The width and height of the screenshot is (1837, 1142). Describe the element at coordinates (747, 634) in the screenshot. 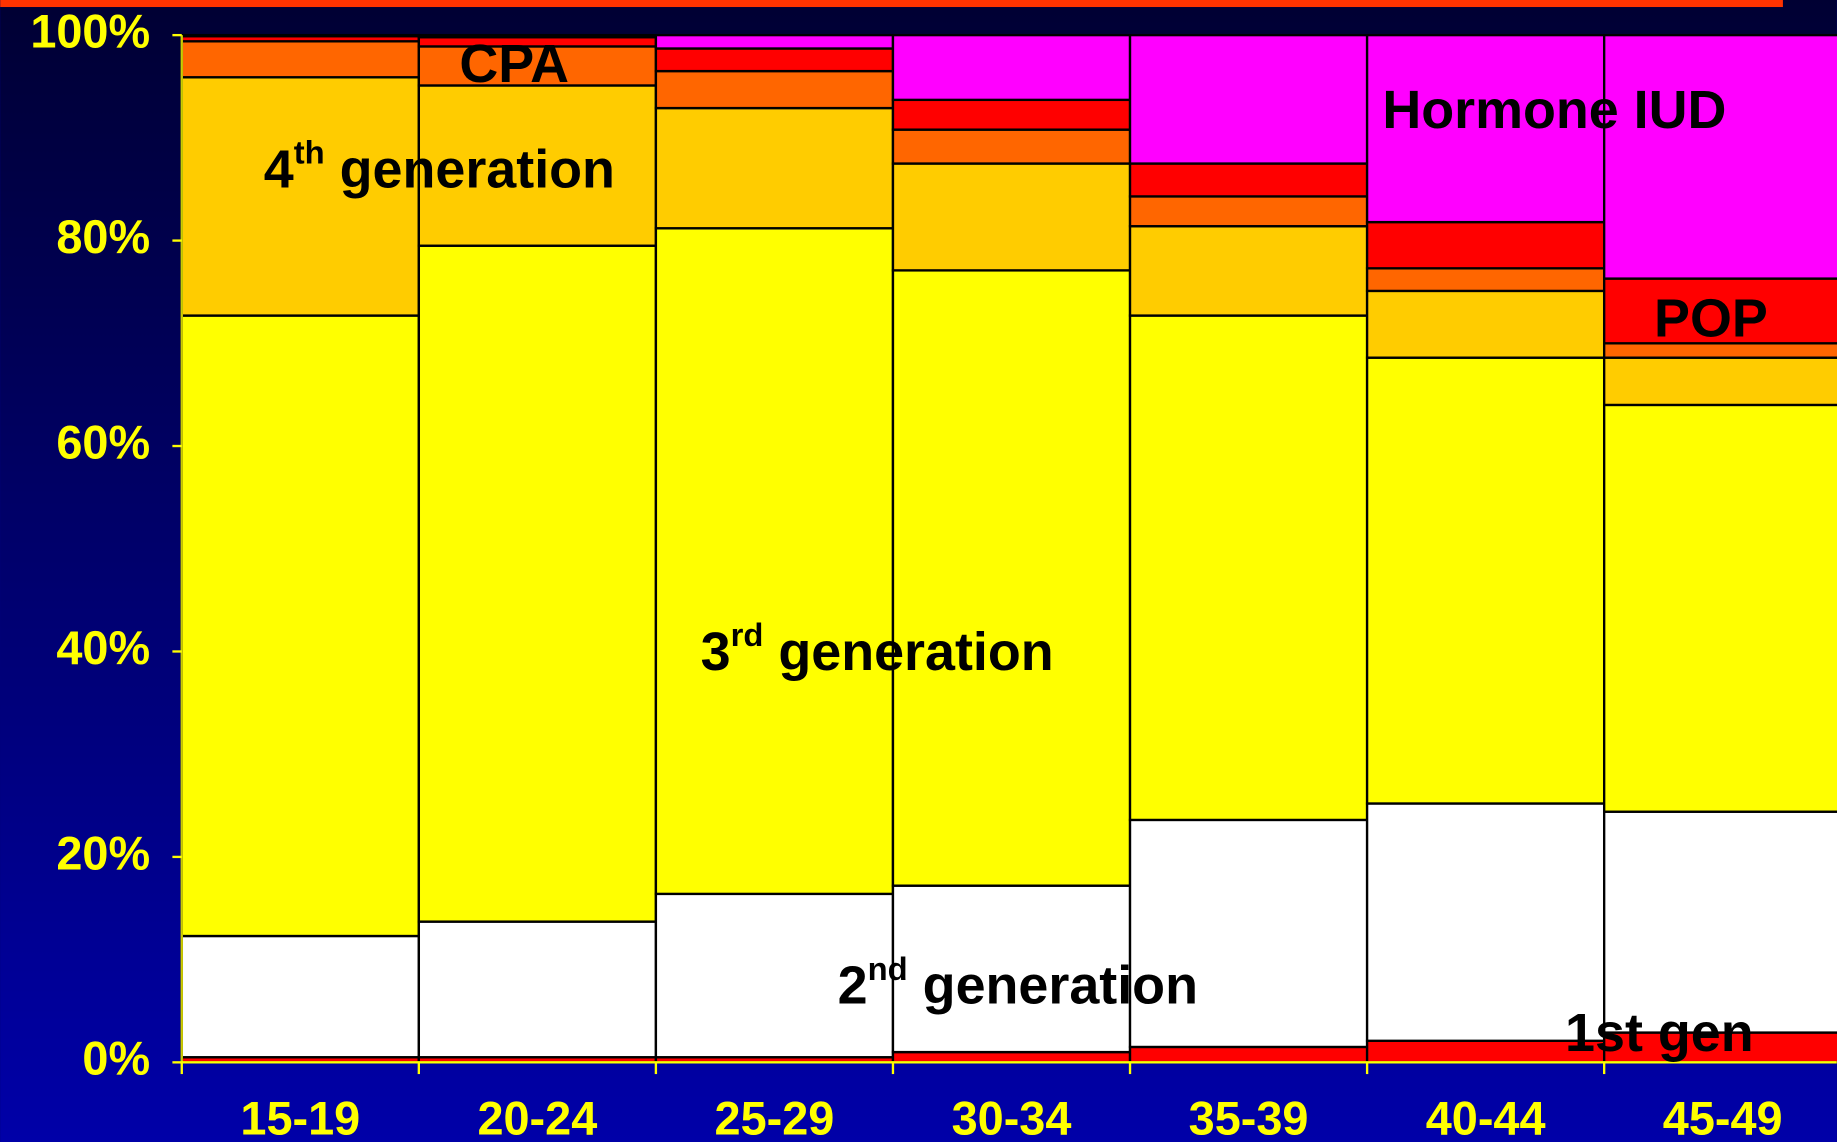

I see `label-sup: rd` at that location.